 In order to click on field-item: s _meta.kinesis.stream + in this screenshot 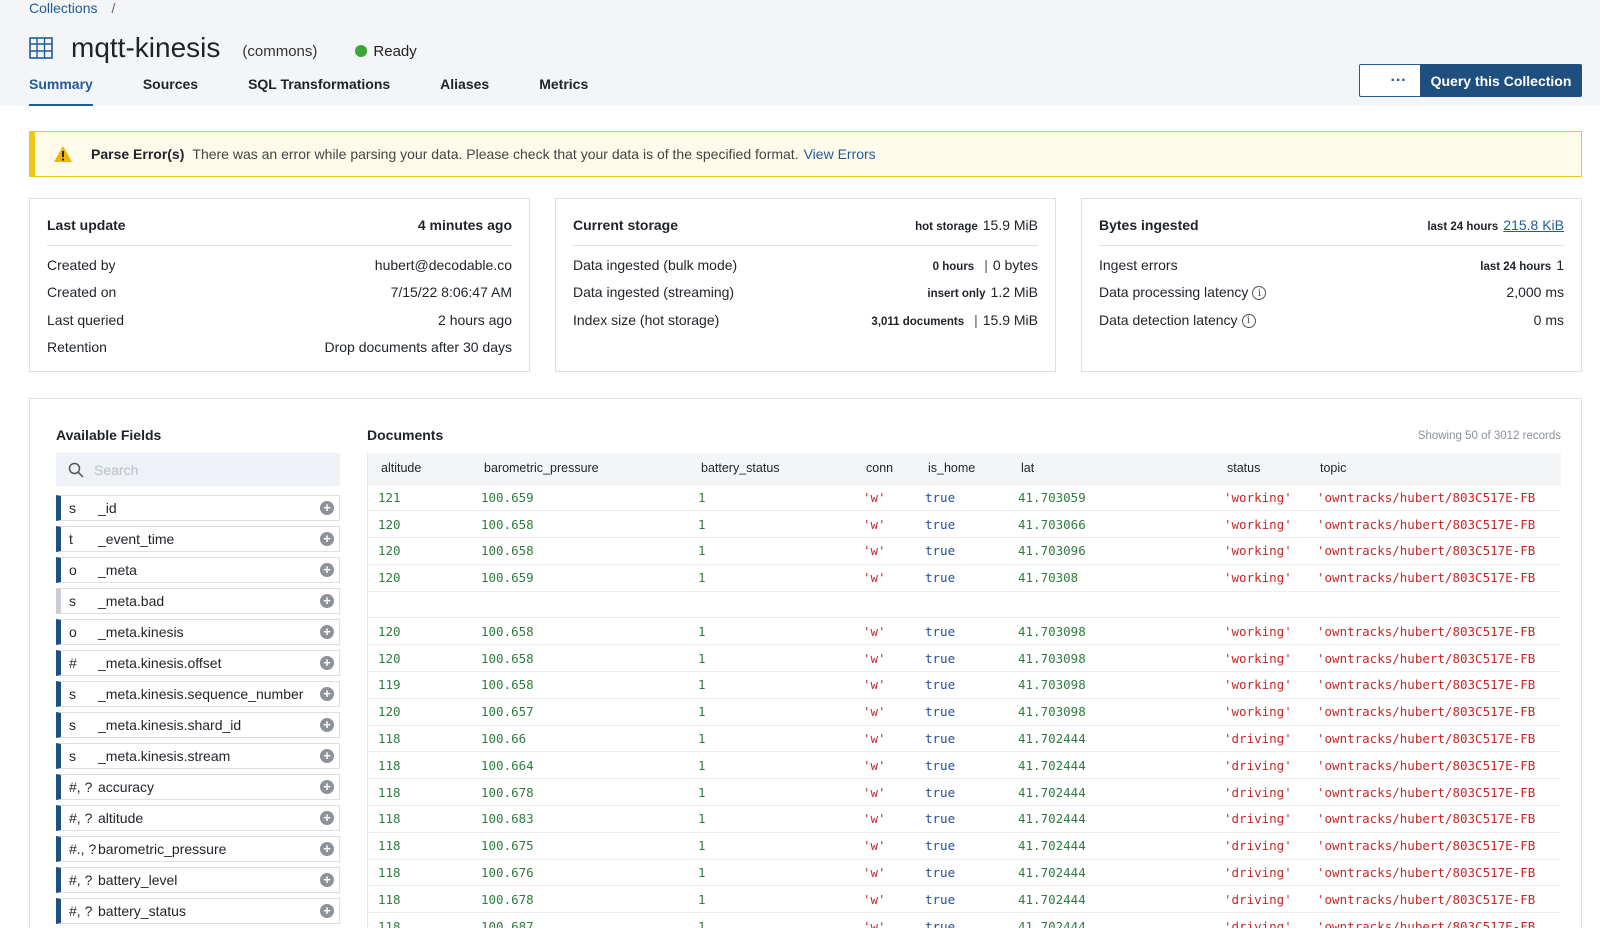, I will do `click(198, 756)`.